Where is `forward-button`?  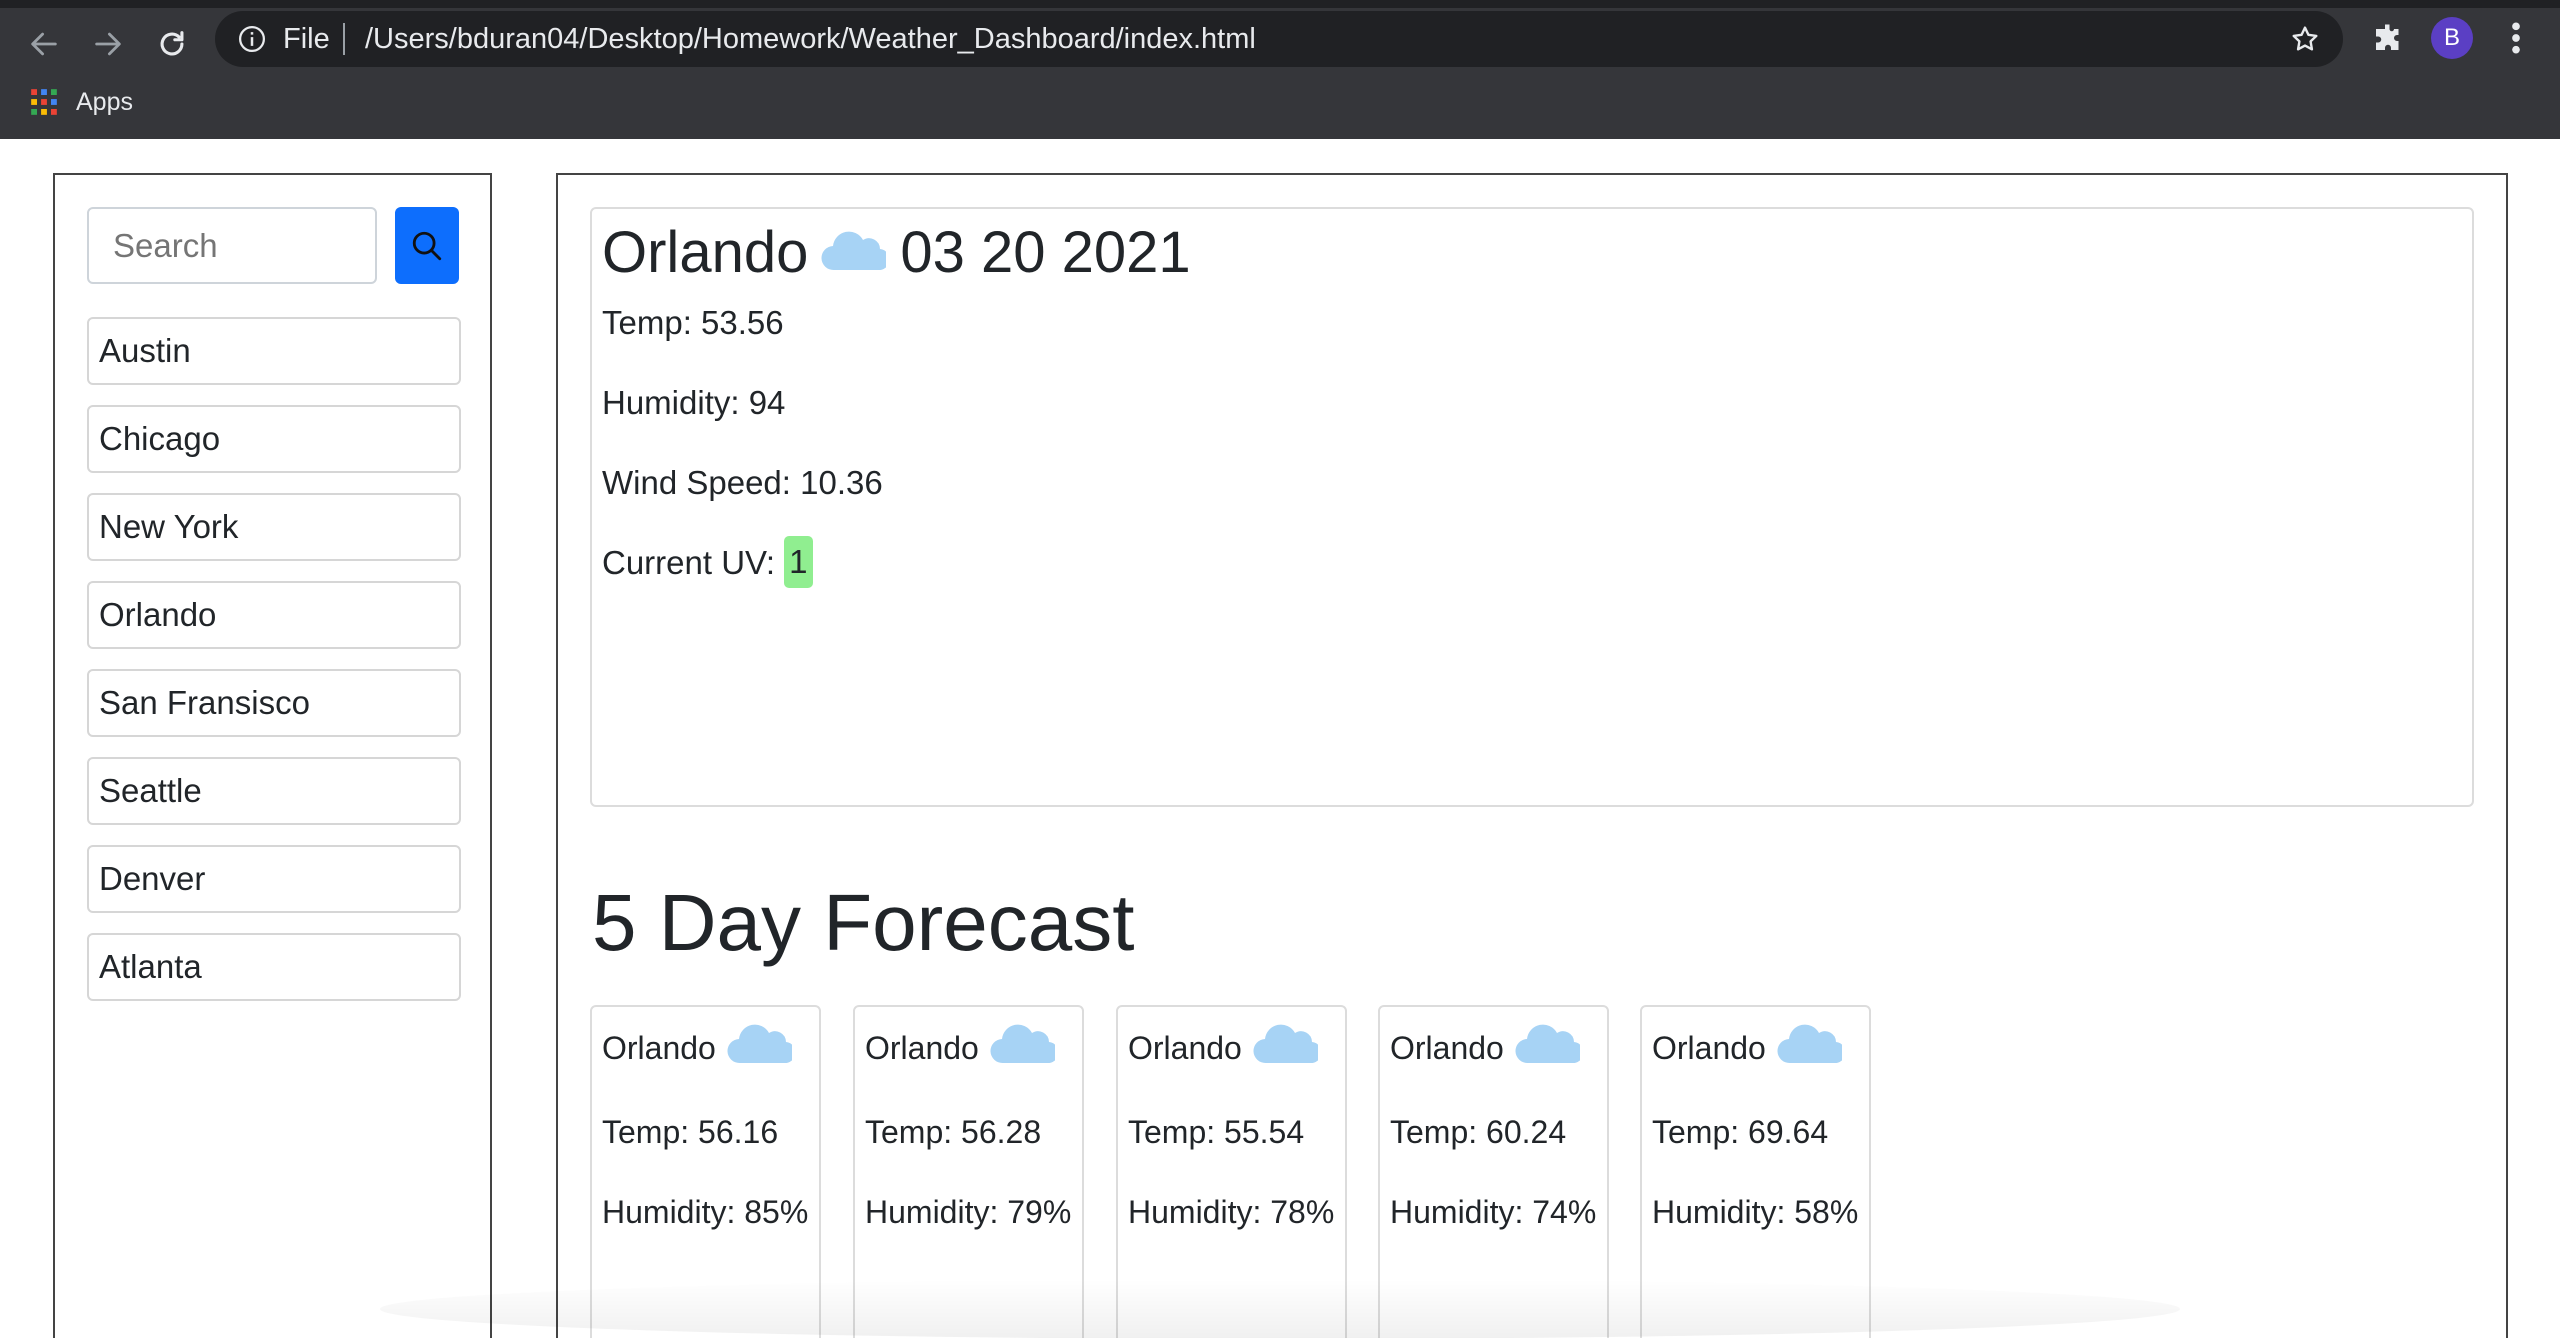 forward-button is located at coordinates (108, 44).